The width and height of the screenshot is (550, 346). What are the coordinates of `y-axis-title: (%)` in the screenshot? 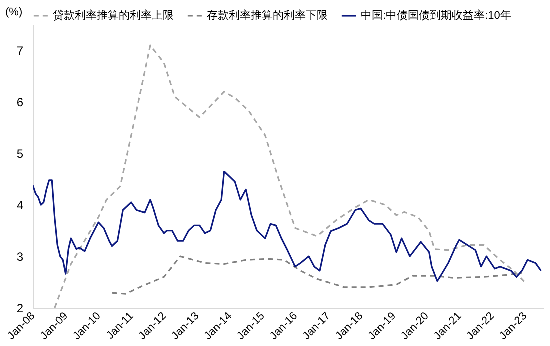 It's located at (14, 12).